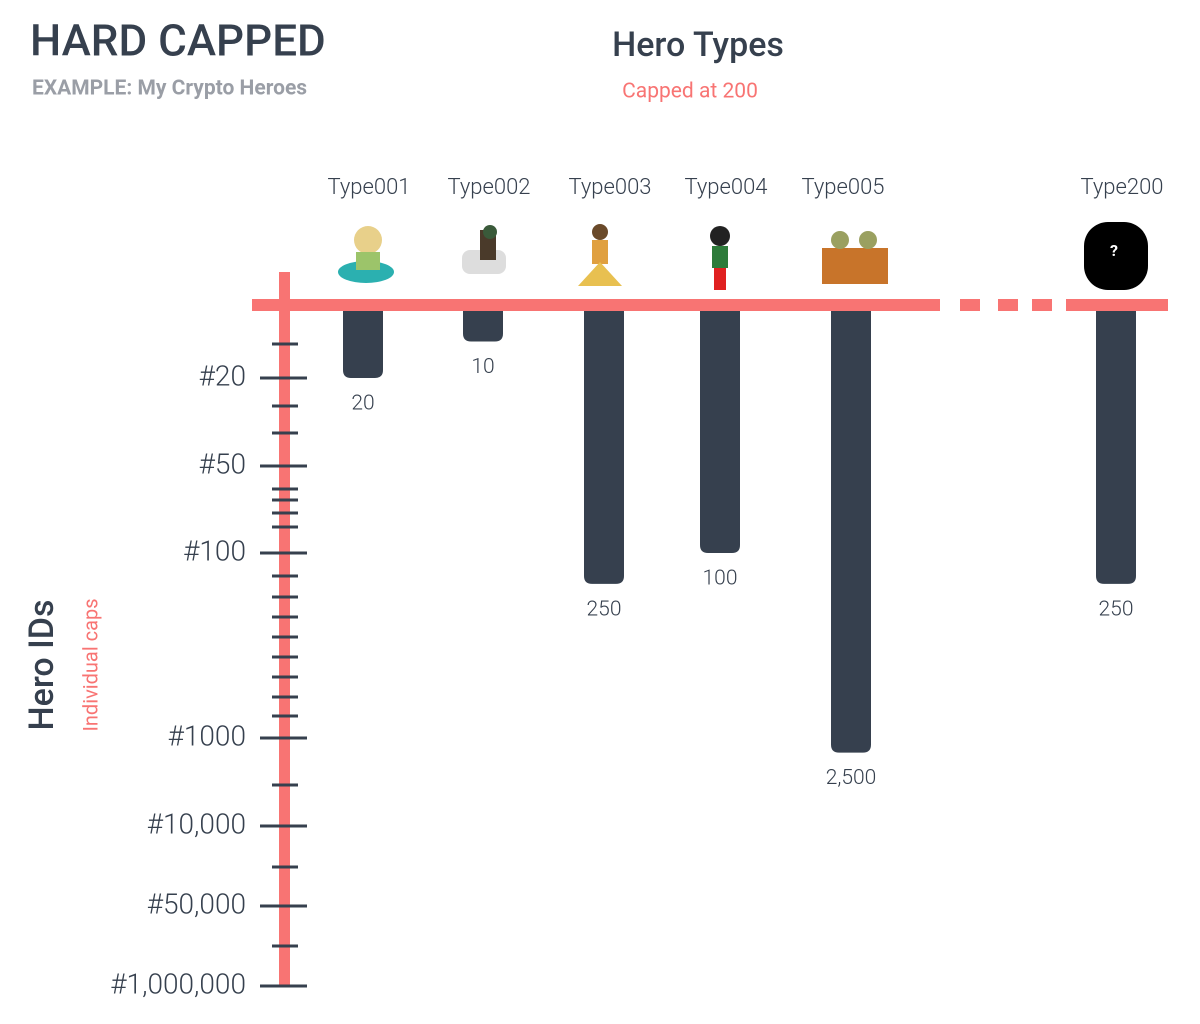 Image resolution: width=1200 pixels, height=1024 pixels. Describe the element at coordinates (207, 735) in the screenshot. I see `y-tick-label: #1000` at that location.